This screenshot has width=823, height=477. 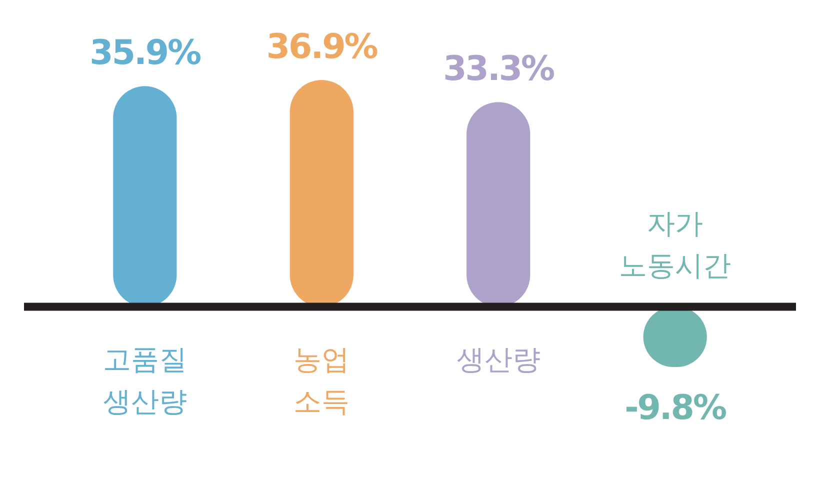 I want to click on x-tick-label: 농업 소득, so click(x=322, y=380).